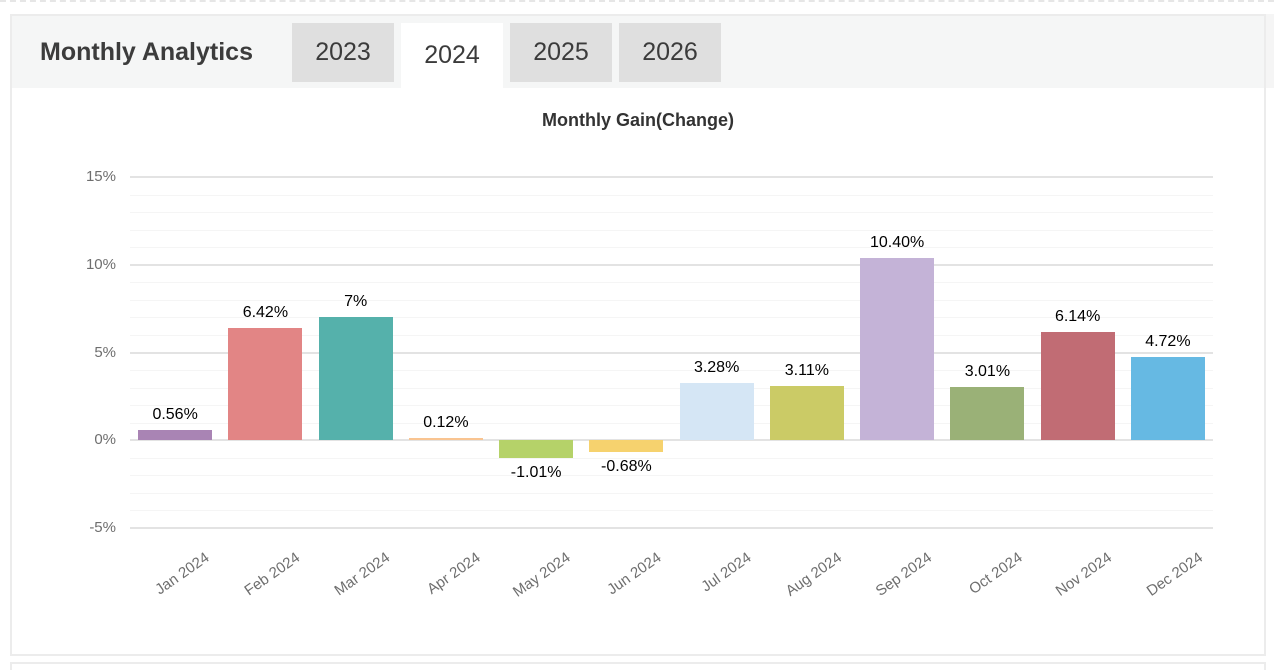 The image size is (1274, 670). What do you see at coordinates (102, 527) in the screenshot?
I see `y-axis-label: -5%` at bounding box center [102, 527].